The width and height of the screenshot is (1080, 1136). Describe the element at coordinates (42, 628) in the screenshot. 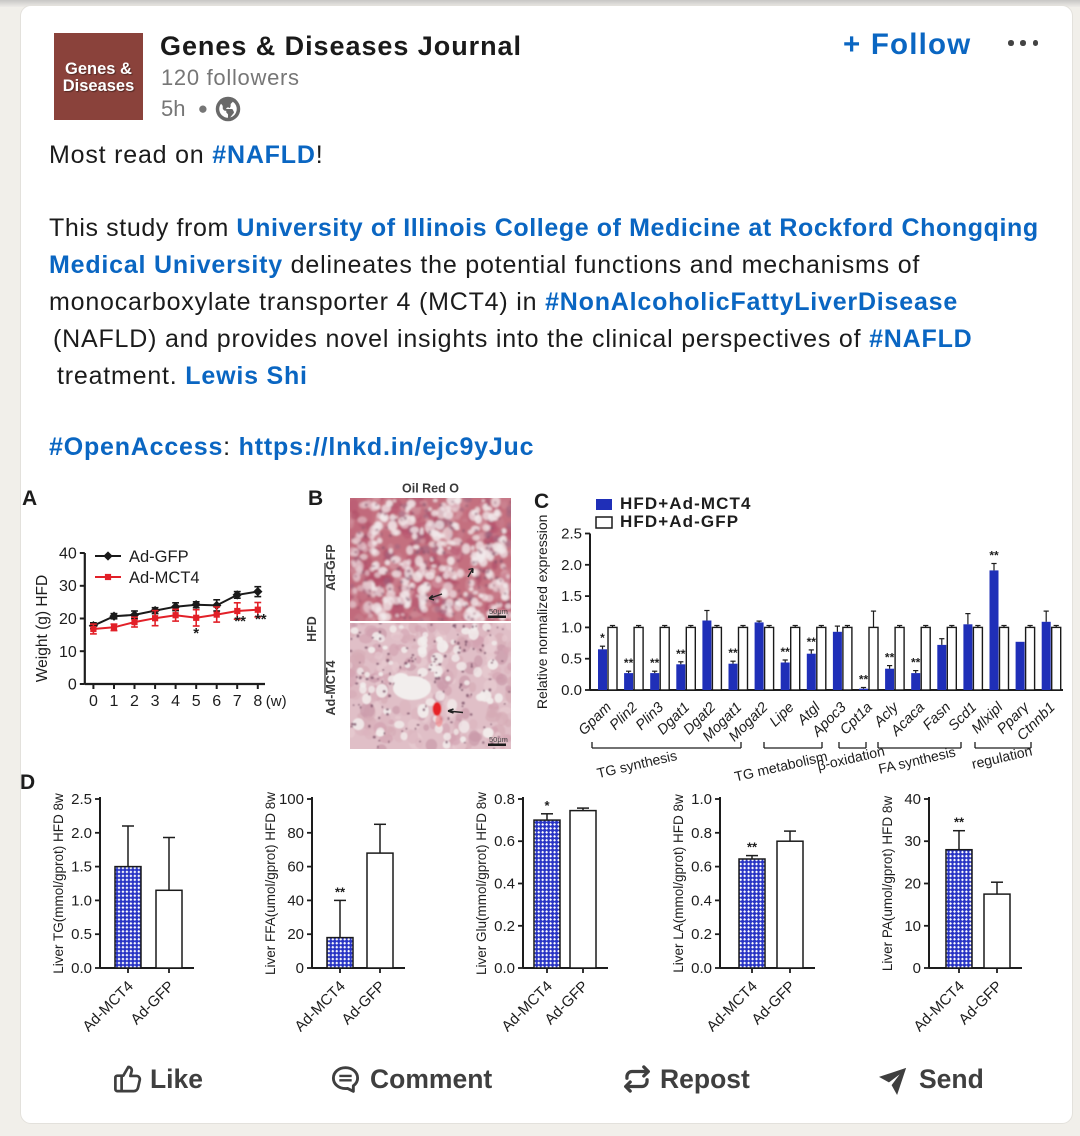

I see `svg-text: Weight (g) HFD` at that location.